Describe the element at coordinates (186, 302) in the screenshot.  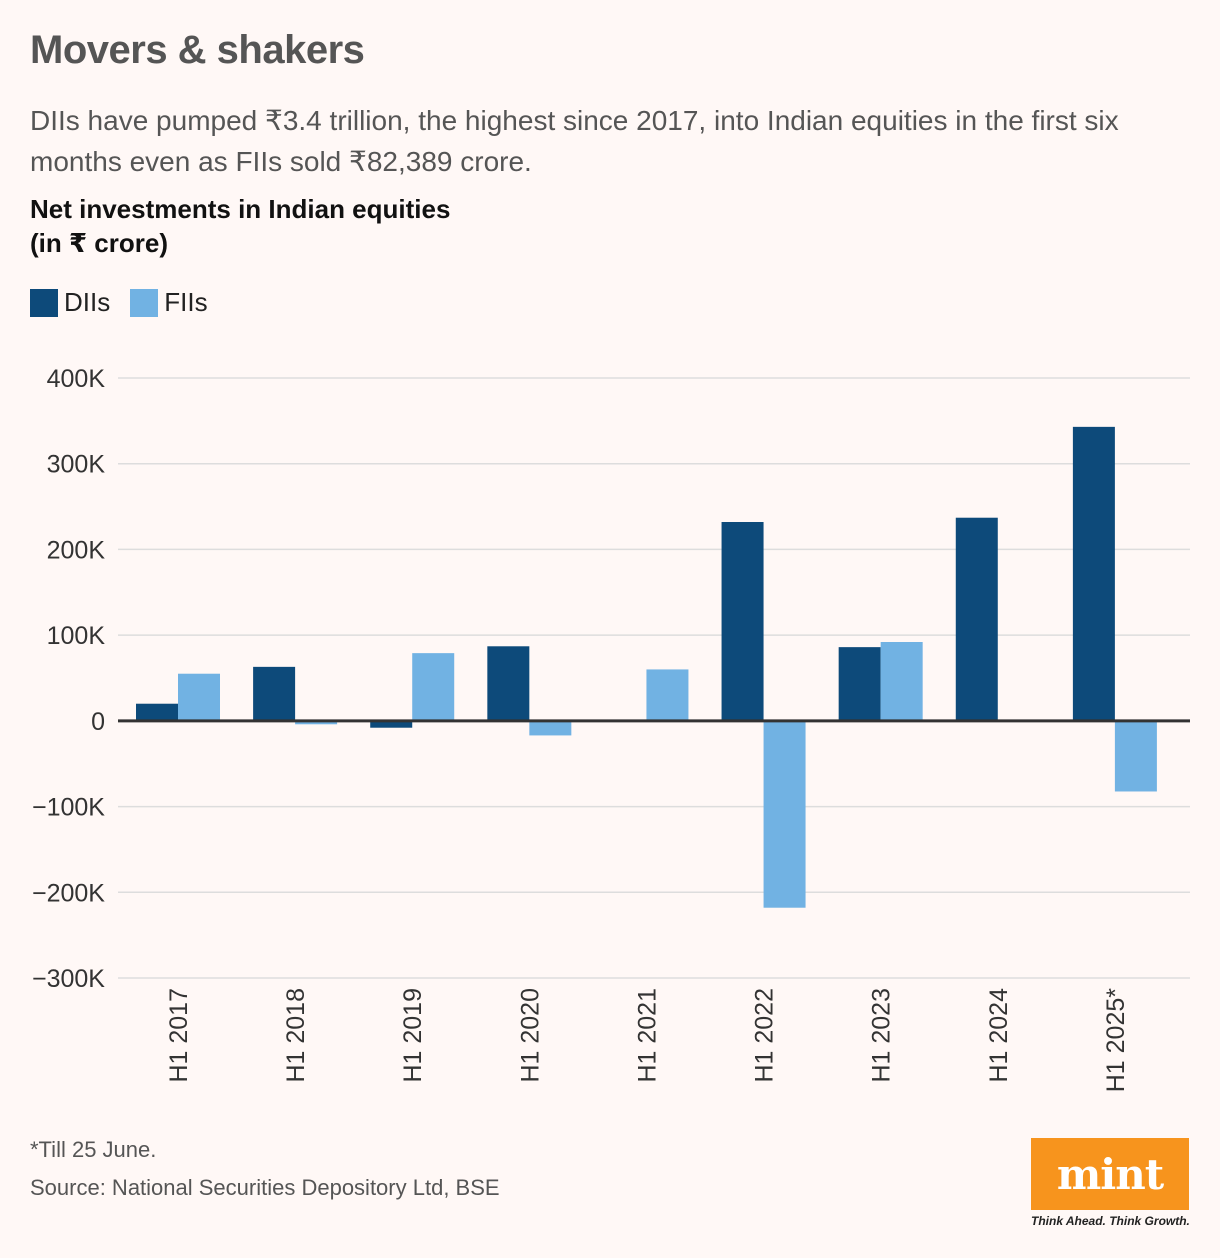
I see `legend-label-fiis: FIIs` at that location.